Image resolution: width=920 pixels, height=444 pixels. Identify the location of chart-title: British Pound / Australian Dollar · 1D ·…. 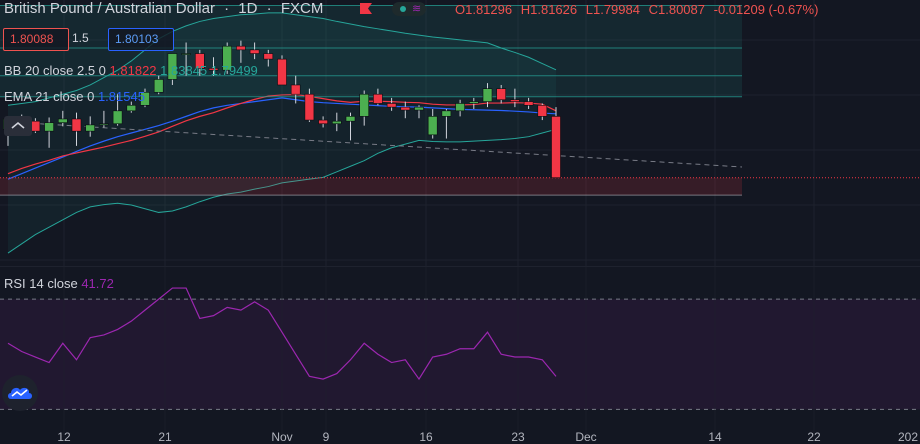
(166, 8).